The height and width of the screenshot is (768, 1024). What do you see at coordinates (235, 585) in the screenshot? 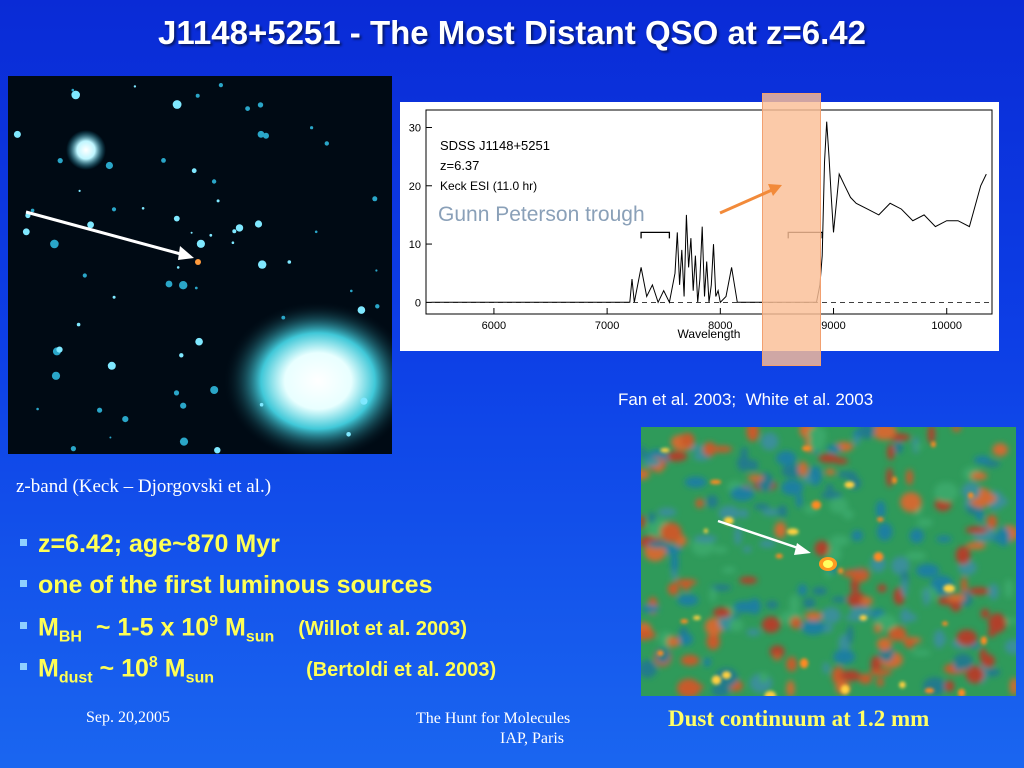
I see `bullet-text: one of the first luminous sources` at bounding box center [235, 585].